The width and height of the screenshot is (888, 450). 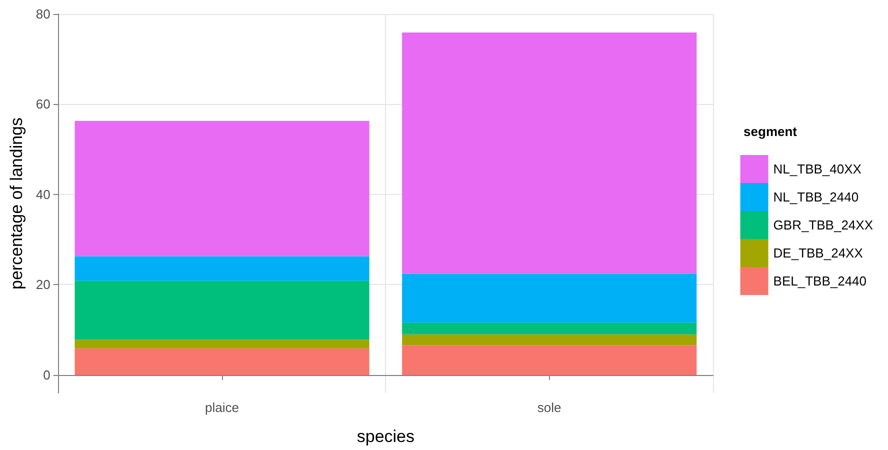 What do you see at coordinates (820, 281) in the screenshot?
I see `legend-label: BEL_TBB_2440` at bounding box center [820, 281].